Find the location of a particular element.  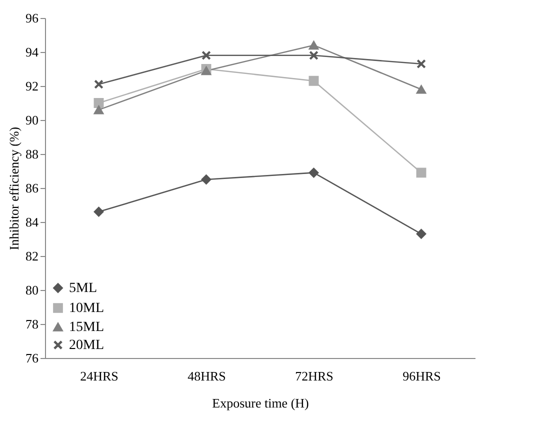

y-tick-label: 94 is located at coordinates (32, 52).